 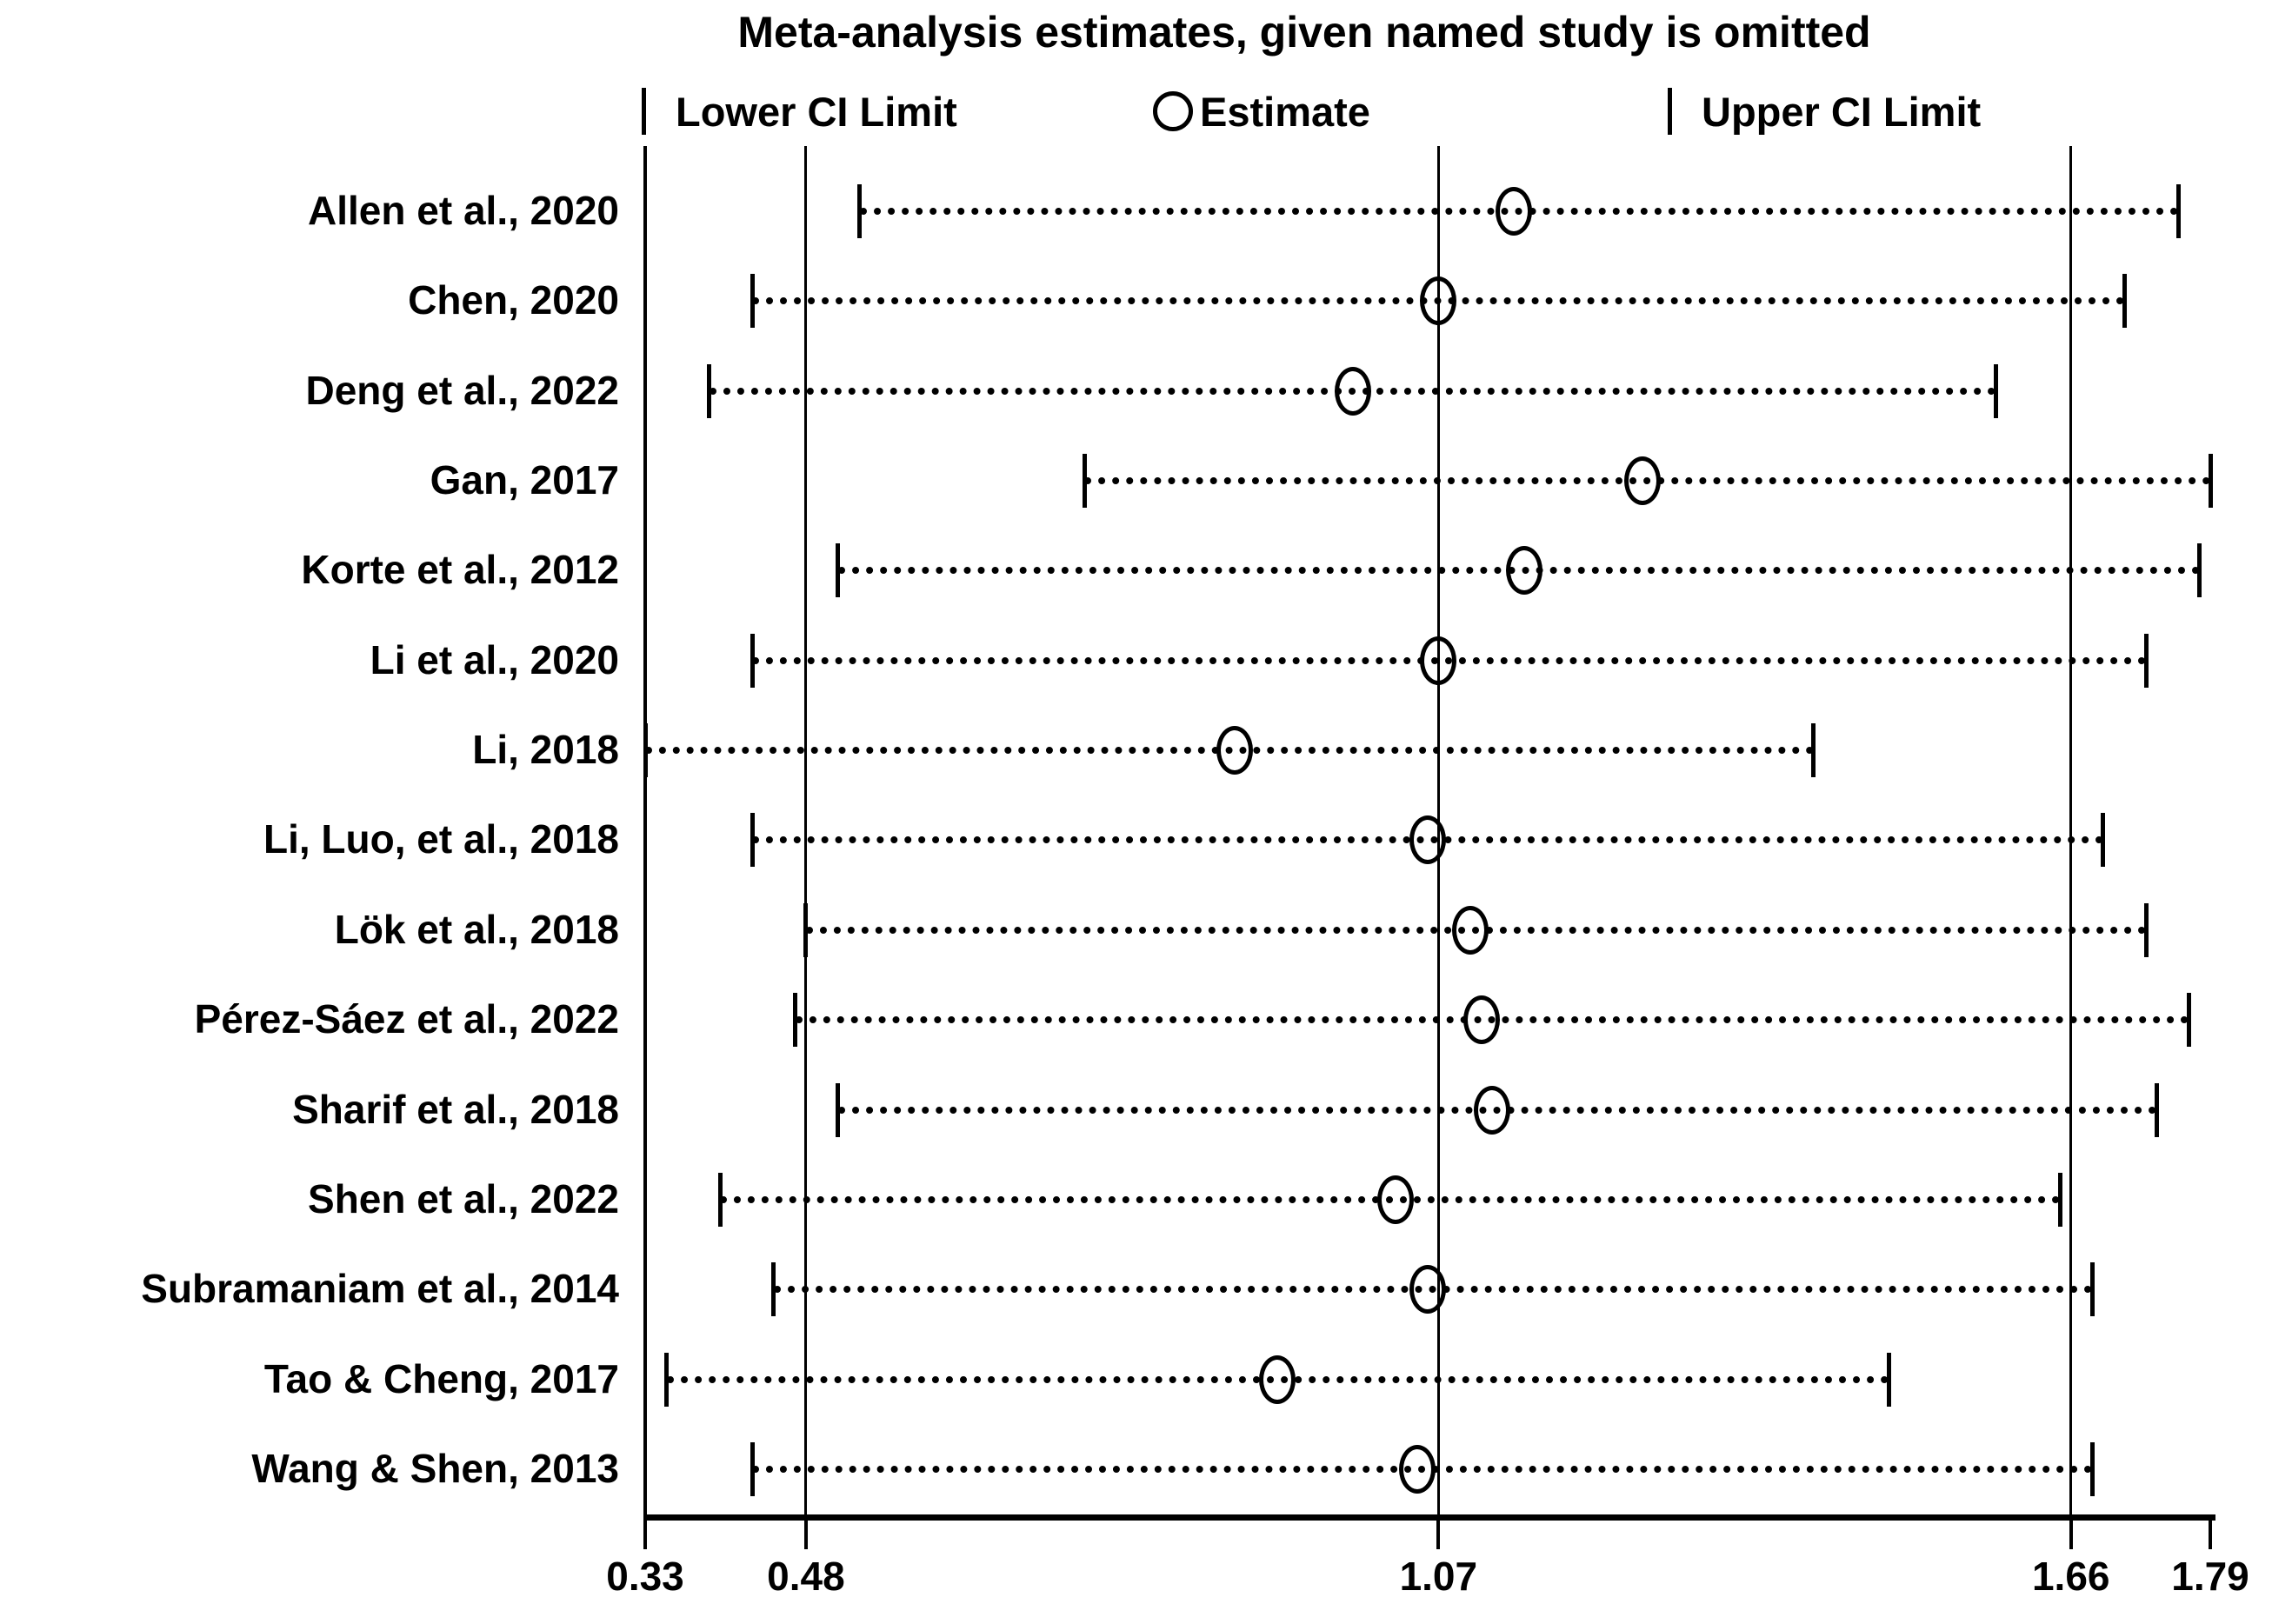 I want to click on study-label: Sharif et al., 2018, so click(x=455, y=1109).